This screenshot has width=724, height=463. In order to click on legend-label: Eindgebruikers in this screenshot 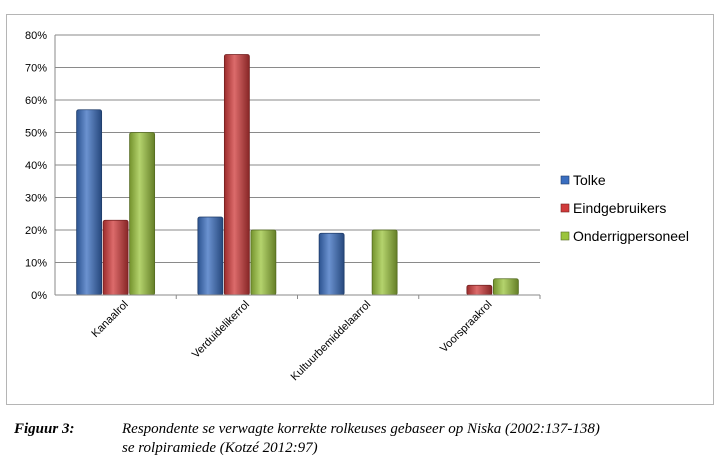, I will do `click(619, 208)`.